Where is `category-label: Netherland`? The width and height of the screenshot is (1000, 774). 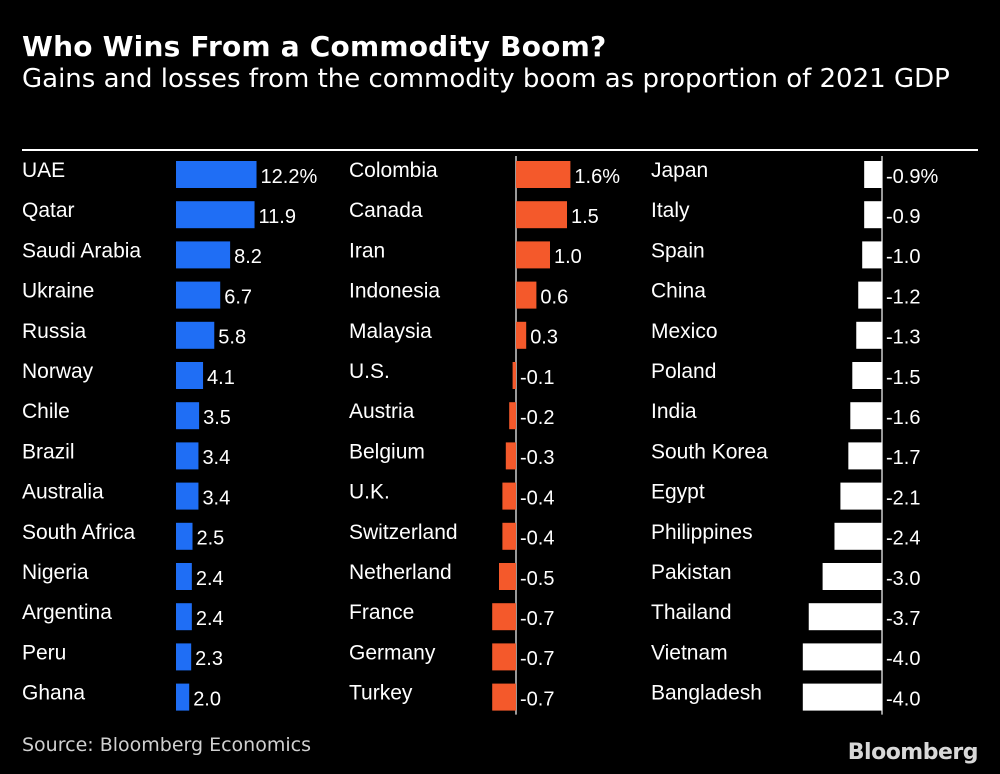 category-label: Netherland is located at coordinates (400, 572).